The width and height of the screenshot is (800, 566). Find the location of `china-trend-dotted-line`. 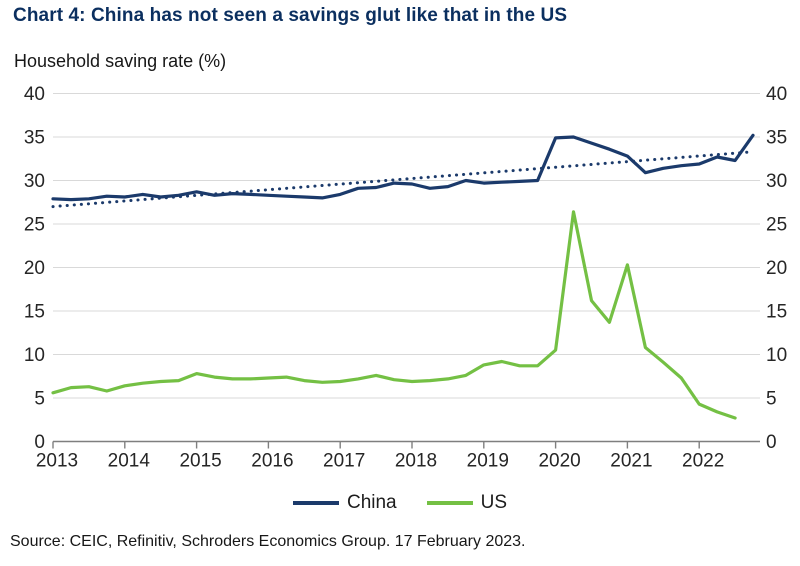

china-trend-dotted-line is located at coordinates (403, 179).